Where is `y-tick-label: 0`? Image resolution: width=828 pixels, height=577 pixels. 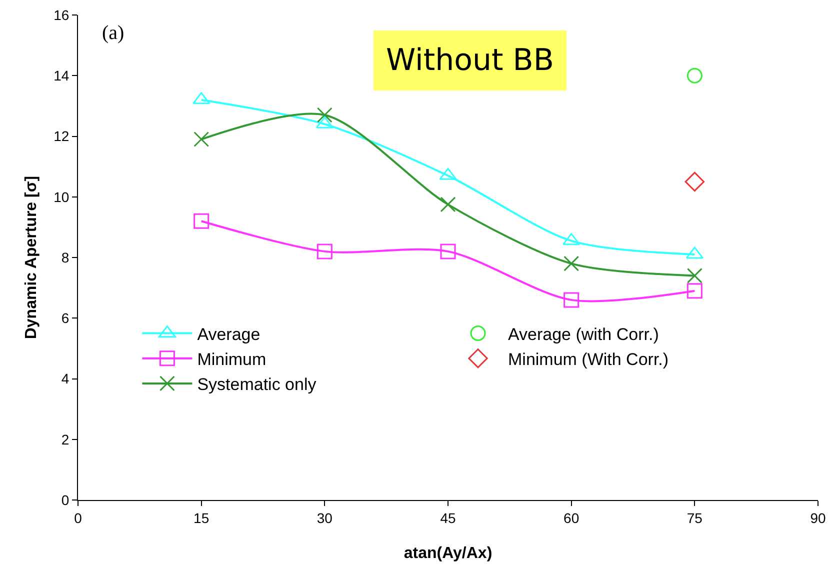
y-tick-label: 0 is located at coordinates (65, 500).